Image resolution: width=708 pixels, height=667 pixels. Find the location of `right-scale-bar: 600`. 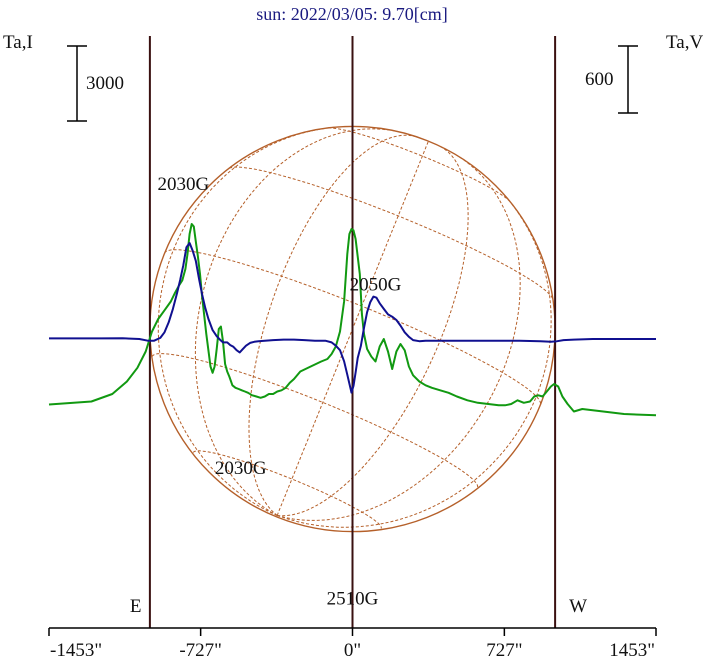

right-scale-bar: 600 is located at coordinates (611, 79).